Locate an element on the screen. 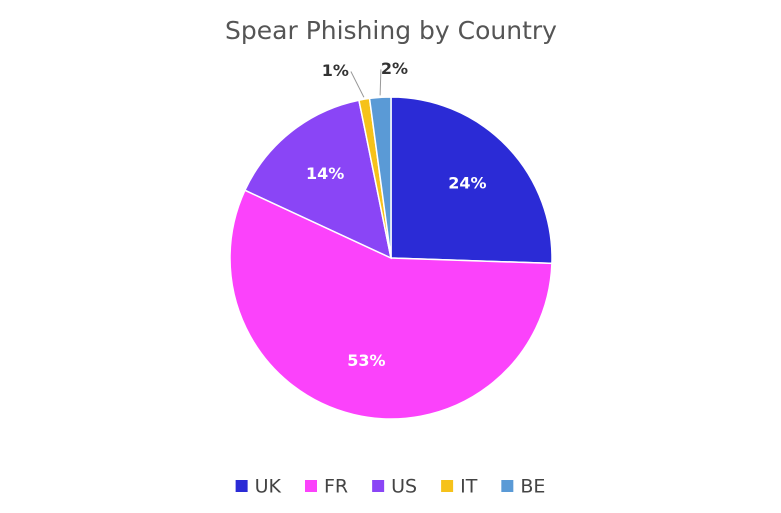 The height and width of the screenshot is (513, 781). chart-title: Spear Phishing by Country is located at coordinates (391, 30).